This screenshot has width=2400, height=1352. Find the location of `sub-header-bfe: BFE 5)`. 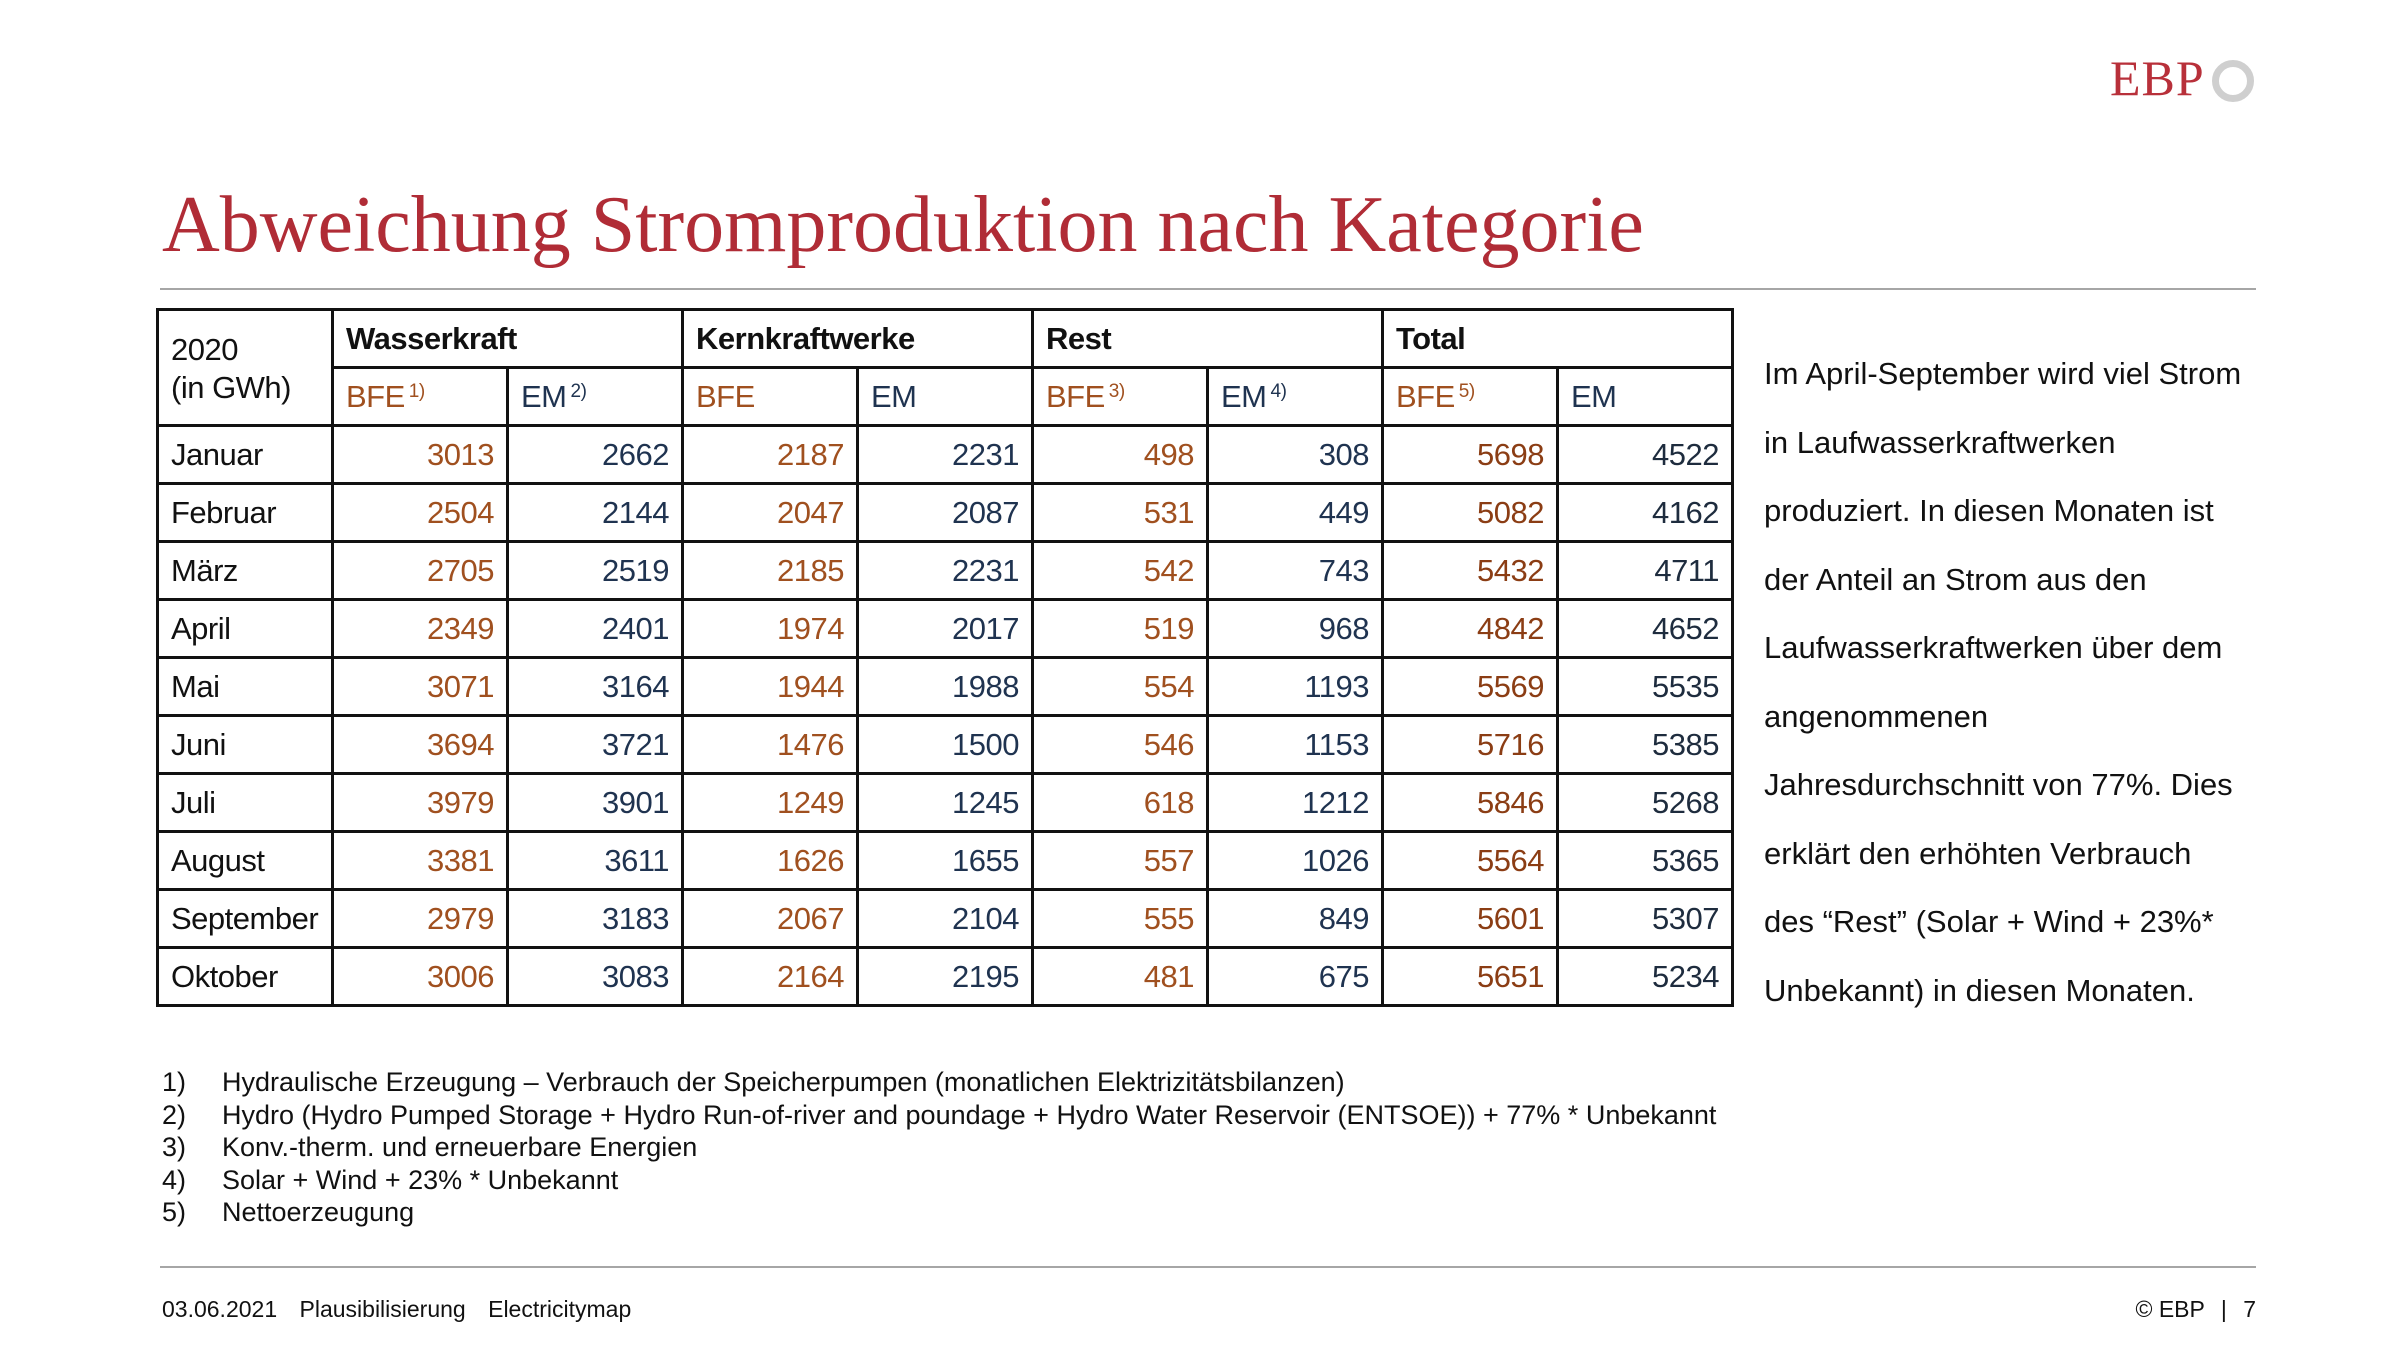

sub-header-bfe: BFE 5) is located at coordinates (1470, 396).